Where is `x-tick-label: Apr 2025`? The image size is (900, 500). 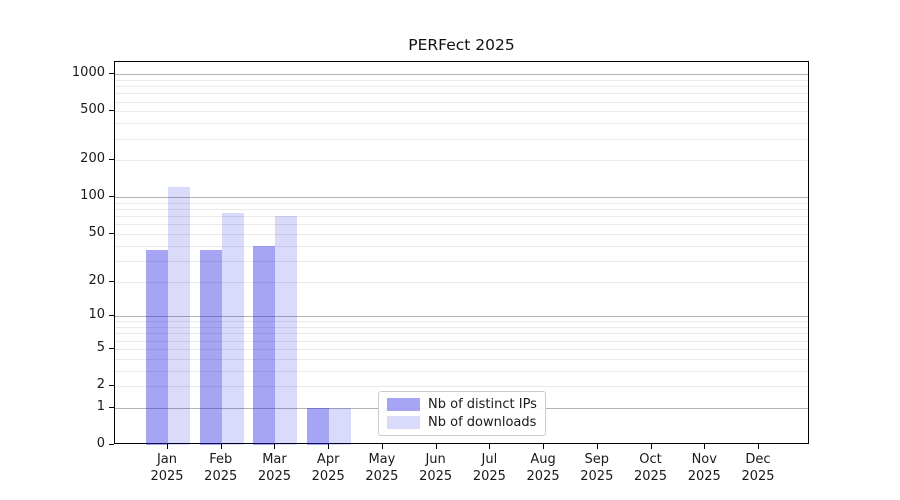 x-tick-label: Apr 2025 is located at coordinates (328, 468).